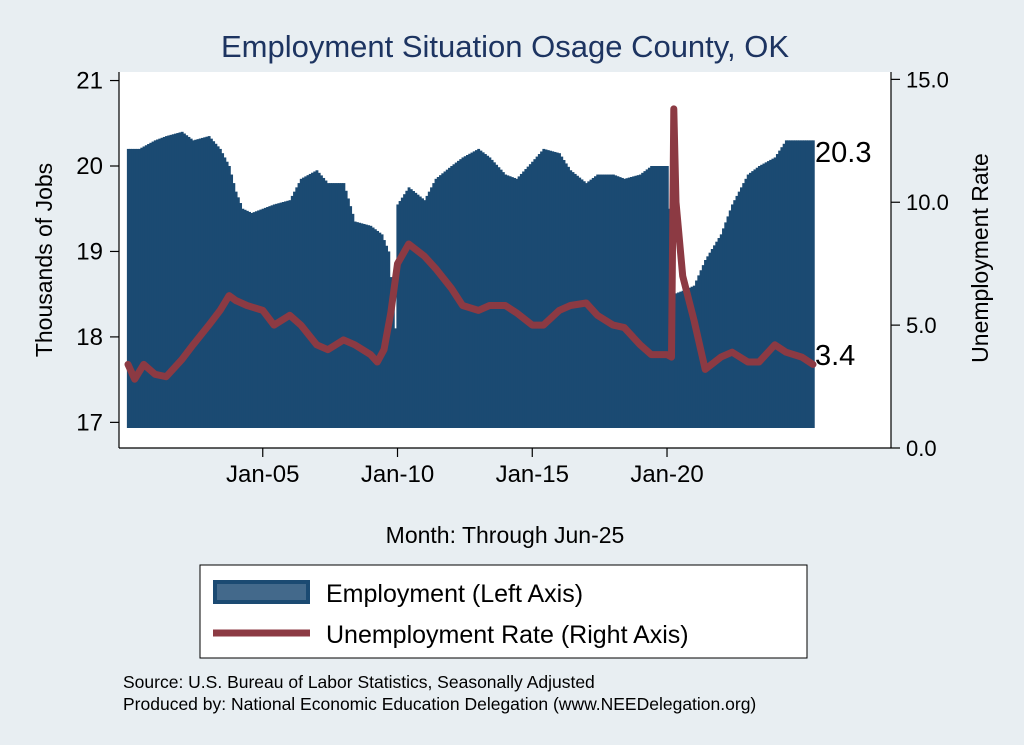  What do you see at coordinates (505, 46) in the screenshot?
I see `chart-title: Employment Situation Osage County, OK` at bounding box center [505, 46].